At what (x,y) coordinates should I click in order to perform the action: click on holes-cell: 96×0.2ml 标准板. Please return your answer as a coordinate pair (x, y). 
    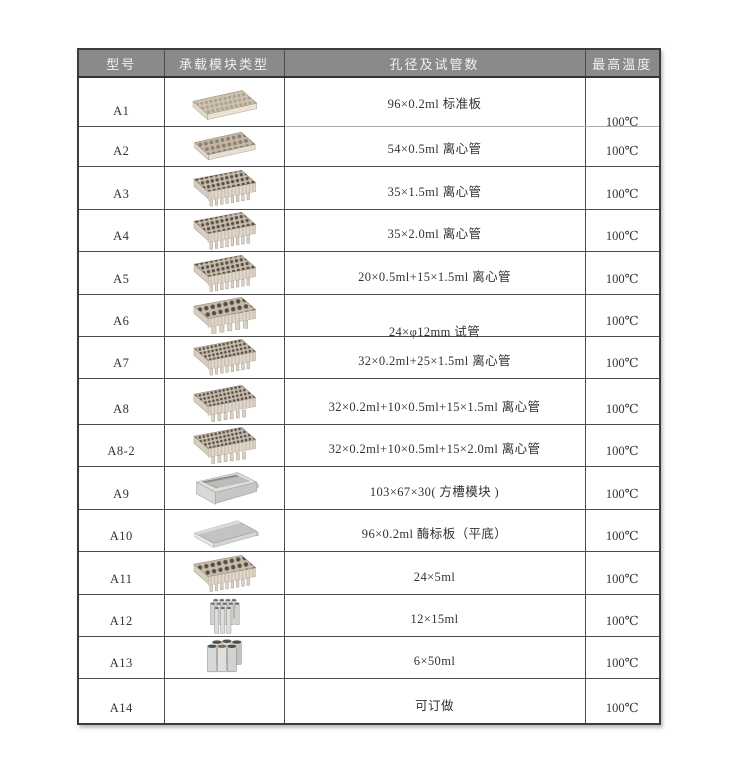
    Looking at the image, I should click on (434, 101).